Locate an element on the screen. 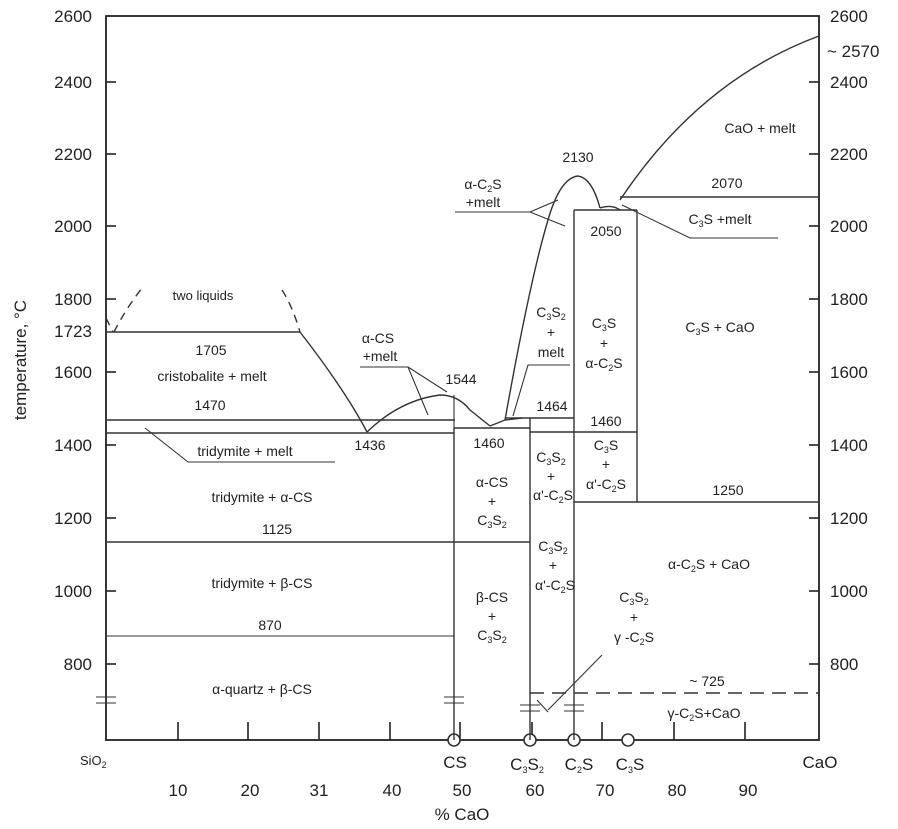  phase-label-c3s-melt: C3S +melt is located at coordinates (720, 220).